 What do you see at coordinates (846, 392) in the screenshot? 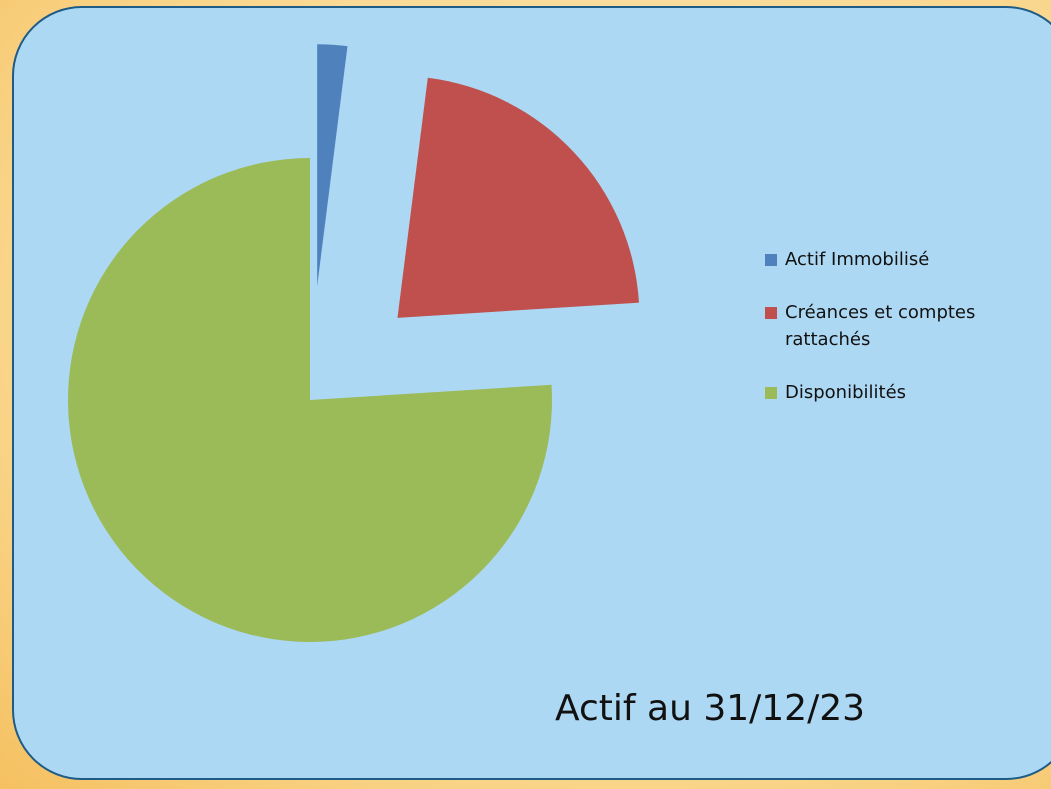
I see `legend-label: Disponibilités` at bounding box center [846, 392].